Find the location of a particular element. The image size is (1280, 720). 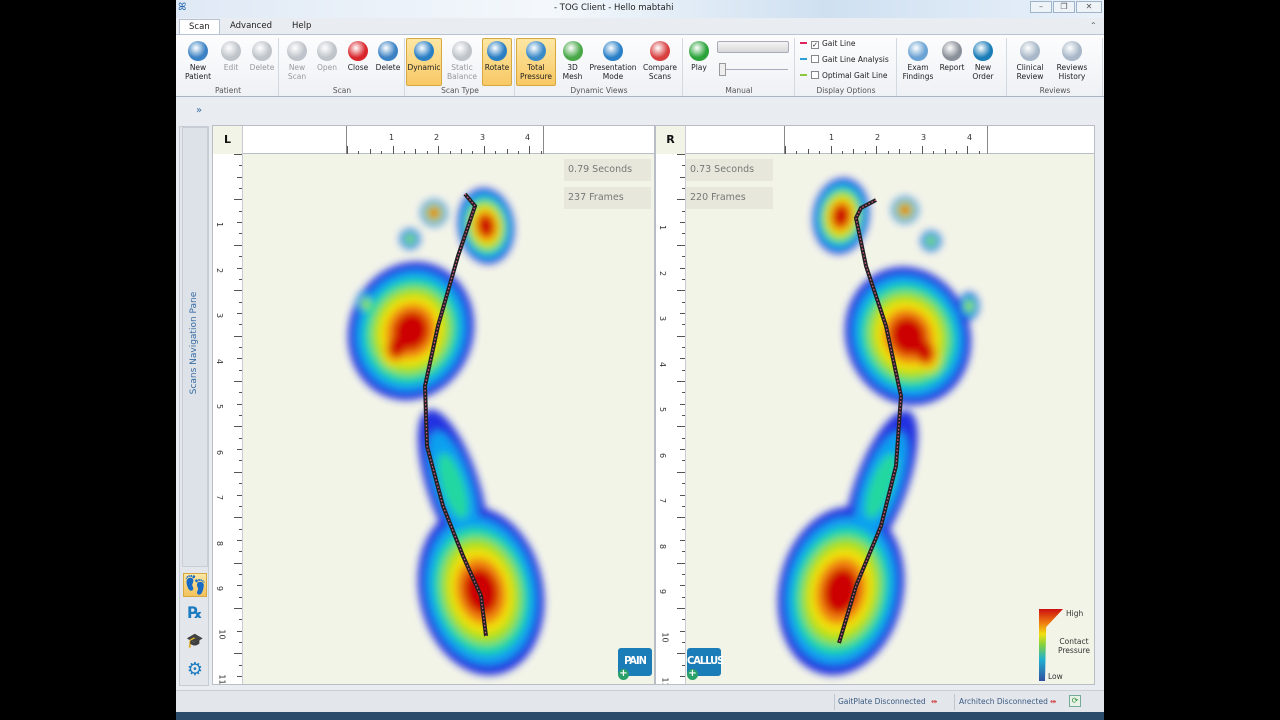

button-label: Presentation Mode is located at coordinates (613, 72).